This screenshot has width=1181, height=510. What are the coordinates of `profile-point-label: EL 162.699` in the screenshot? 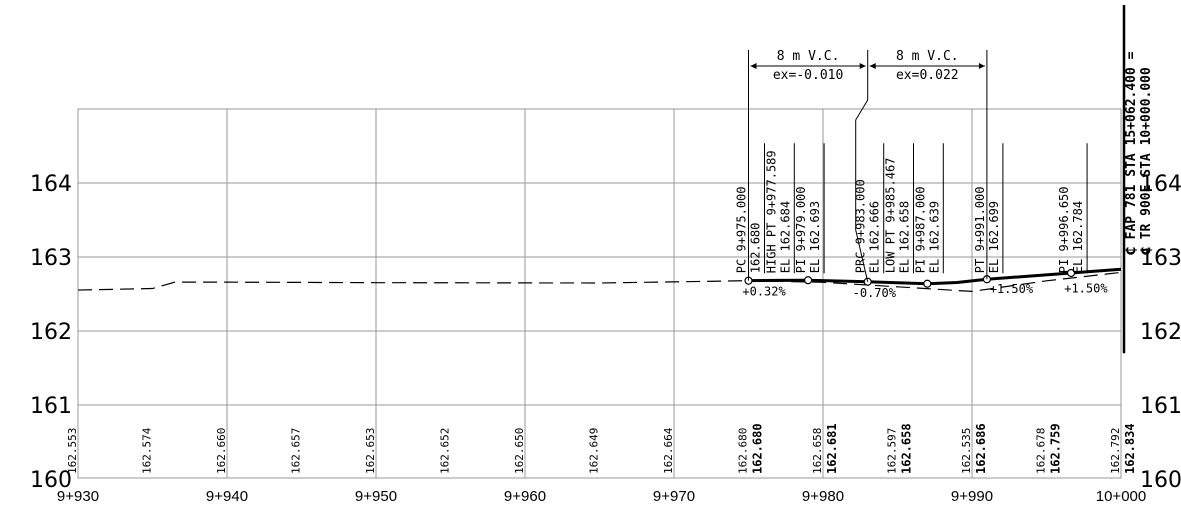 It's located at (994, 237).